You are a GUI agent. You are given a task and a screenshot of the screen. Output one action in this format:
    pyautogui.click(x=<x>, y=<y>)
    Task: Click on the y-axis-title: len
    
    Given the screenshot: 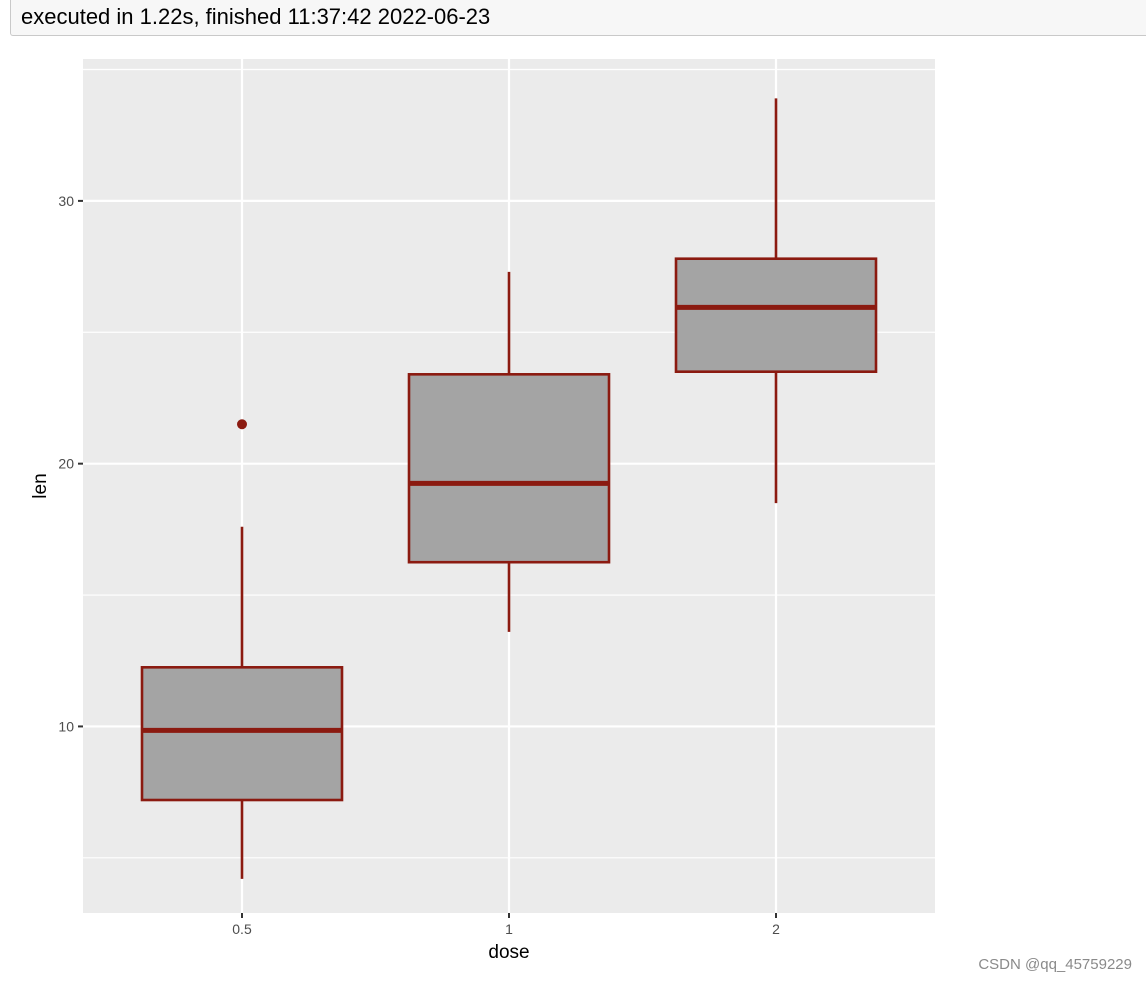 What is the action you would take?
    pyautogui.click(x=40, y=485)
    